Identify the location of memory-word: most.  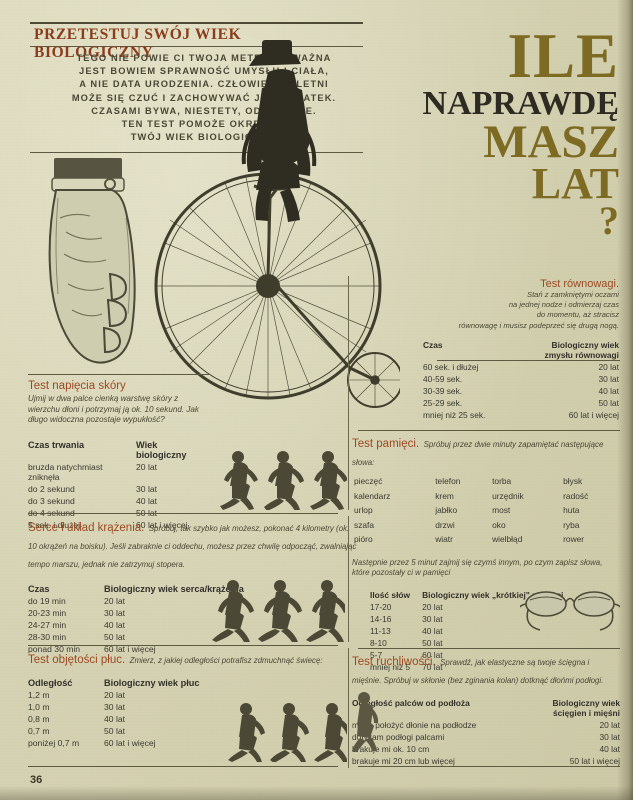
(501, 510).